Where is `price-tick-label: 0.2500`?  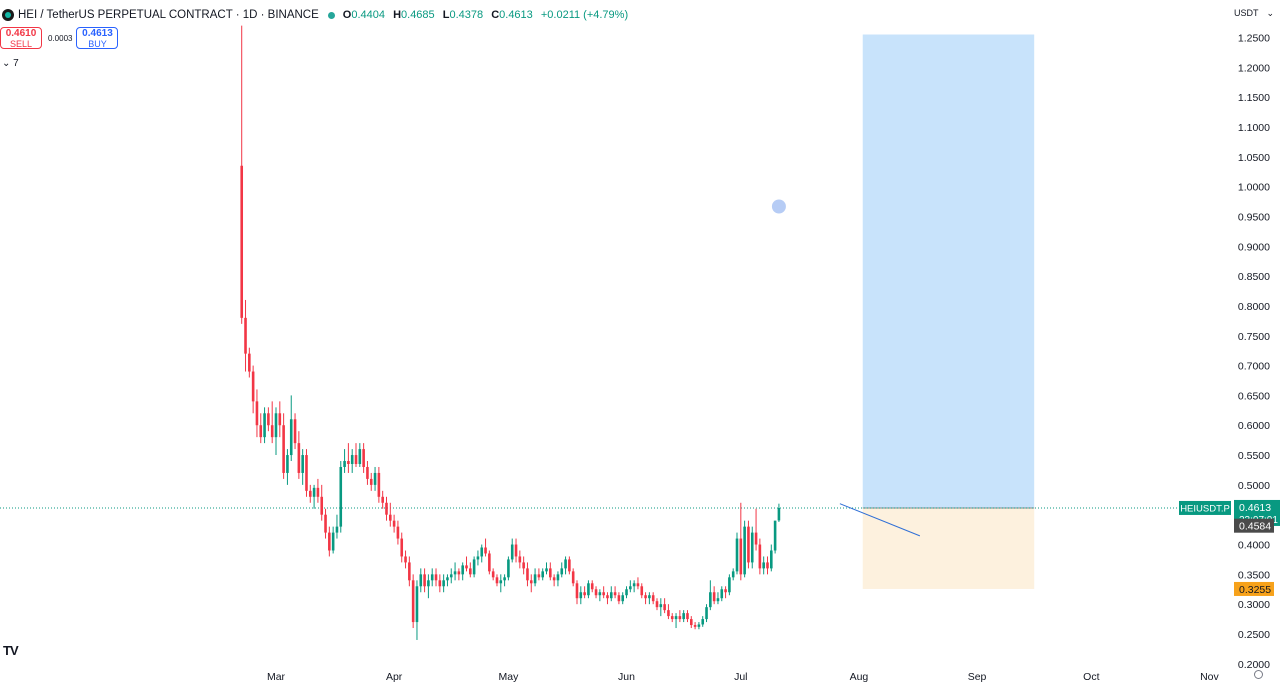
price-tick-label: 0.2500 is located at coordinates (1254, 635).